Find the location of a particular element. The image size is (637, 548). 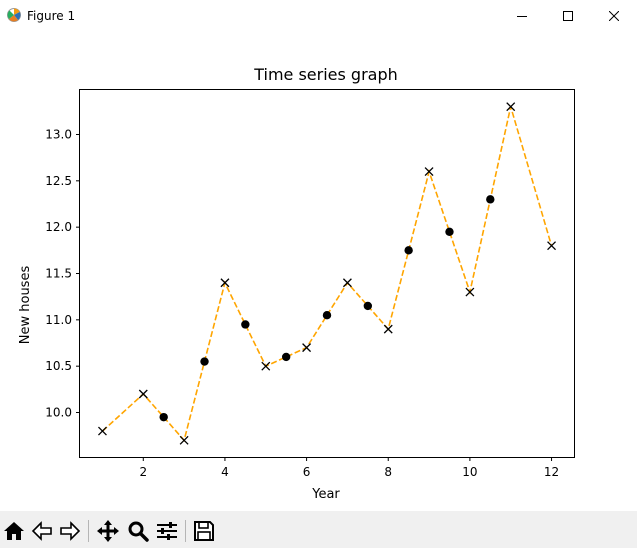

chart-title: Time series graph is located at coordinates (325, 74).